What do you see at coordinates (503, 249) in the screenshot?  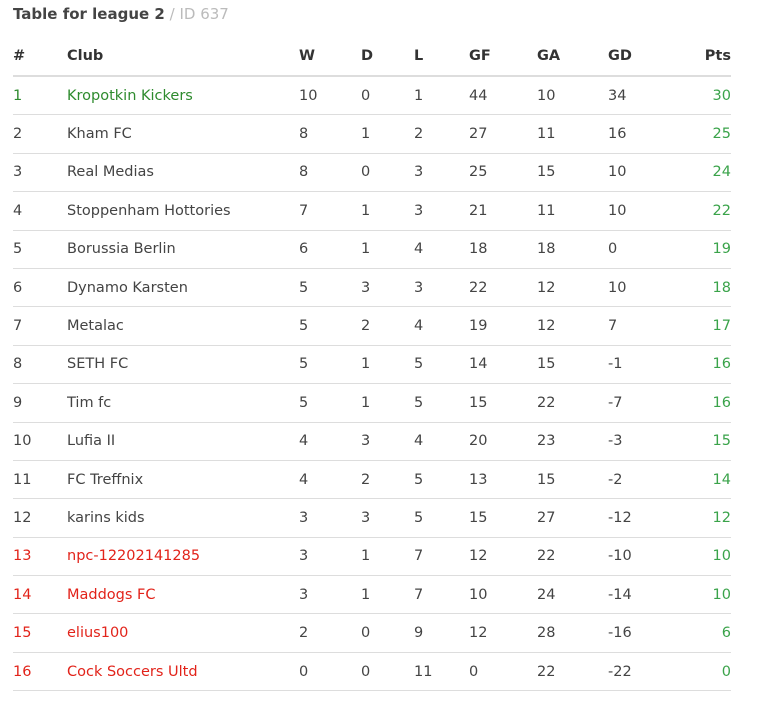 I see `goals-for-cell: 18` at bounding box center [503, 249].